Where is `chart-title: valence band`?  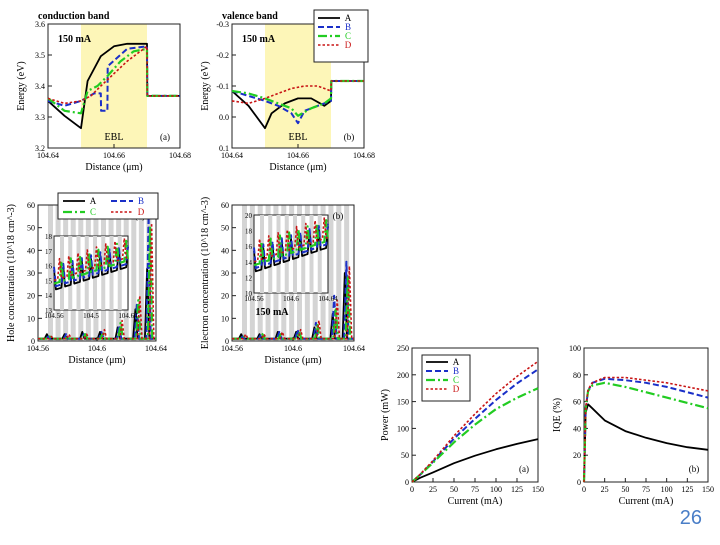 chart-title: valence band is located at coordinates (250, 16).